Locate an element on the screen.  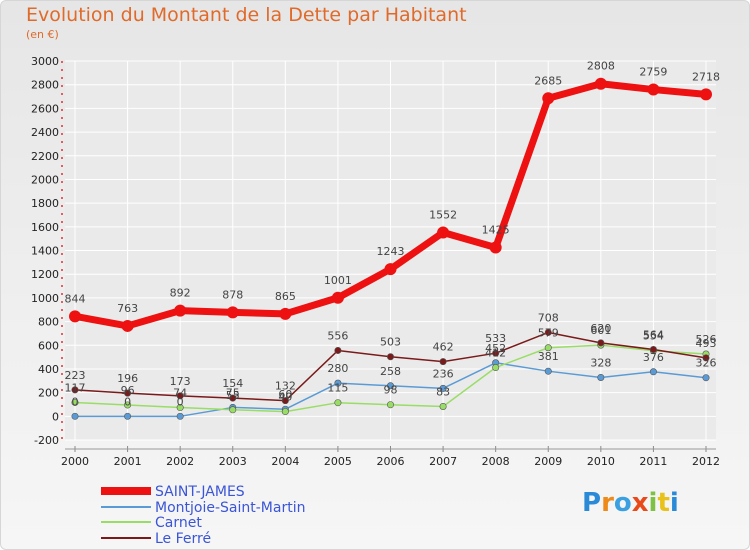
data-label: 258 is located at coordinates (390, 371).